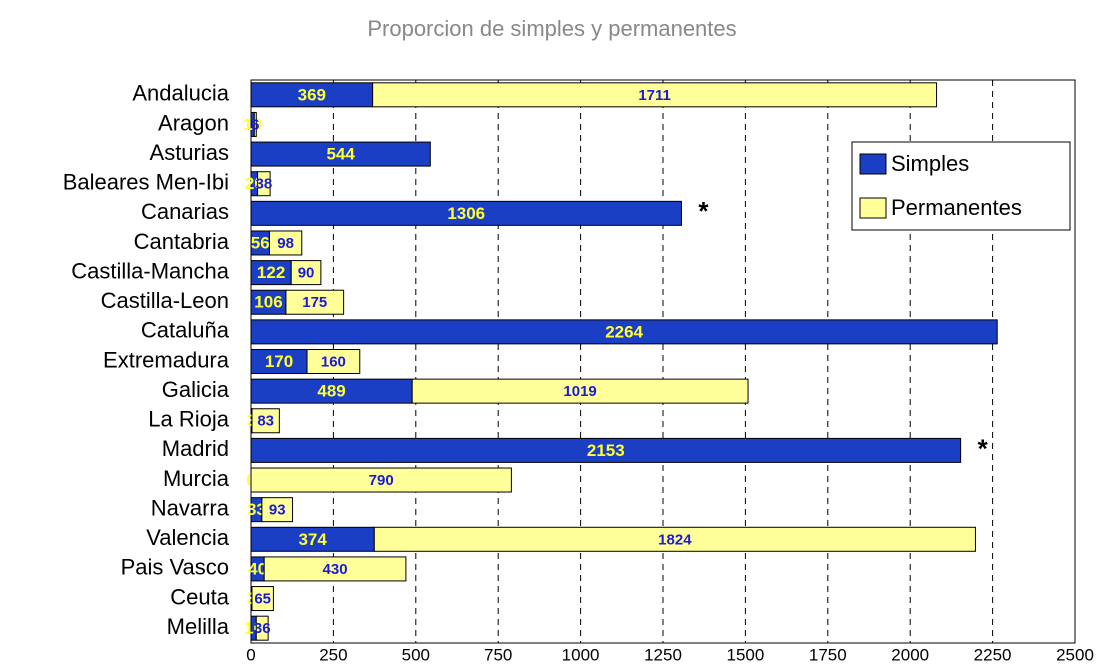 The image size is (1102, 666). What do you see at coordinates (180, 93) in the screenshot?
I see `y-tick-label: Andalucia` at bounding box center [180, 93].